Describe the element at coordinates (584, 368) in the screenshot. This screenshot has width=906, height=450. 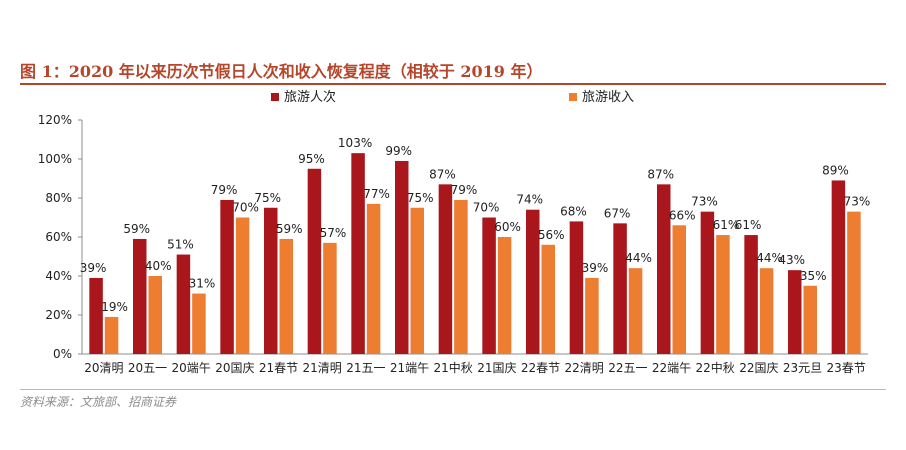
I see `x-category-label: 22清明` at that location.